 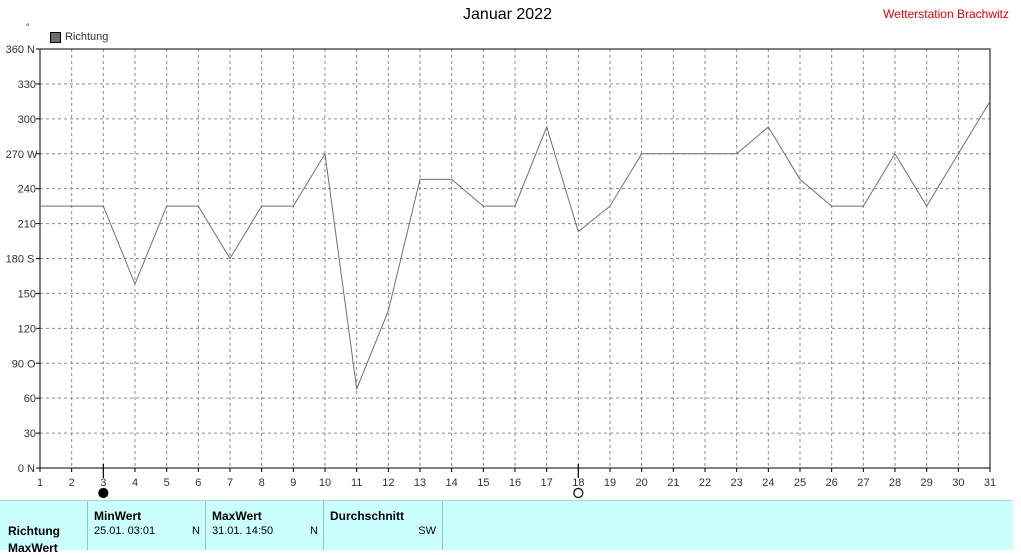 What do you see at coordinates (578, 483) in the screenshot?
I see `x-tick-label: 18` at bounding box center [578, 483].